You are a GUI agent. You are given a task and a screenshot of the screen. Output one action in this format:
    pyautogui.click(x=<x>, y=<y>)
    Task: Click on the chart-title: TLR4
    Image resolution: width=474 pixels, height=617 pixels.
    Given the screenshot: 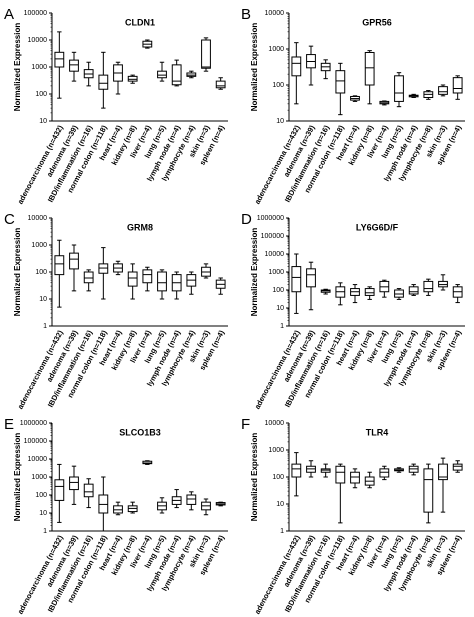 What is the action you would take?
    pyautogui.click(x=377, y=432)
    